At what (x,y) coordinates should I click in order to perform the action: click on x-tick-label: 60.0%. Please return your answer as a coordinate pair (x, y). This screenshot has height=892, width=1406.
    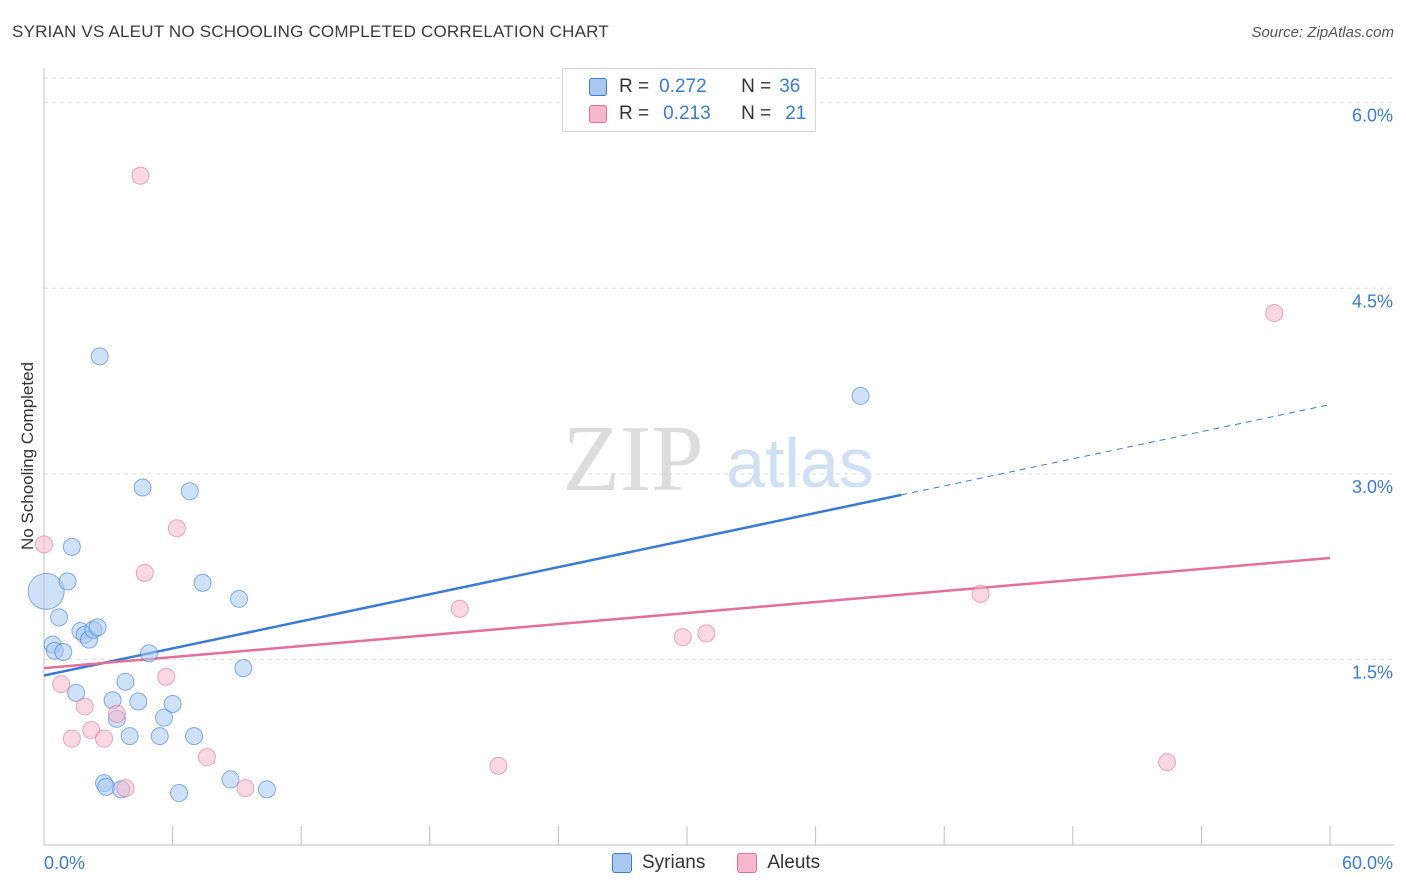
    Looking at the image, I should click on (1367, 863).